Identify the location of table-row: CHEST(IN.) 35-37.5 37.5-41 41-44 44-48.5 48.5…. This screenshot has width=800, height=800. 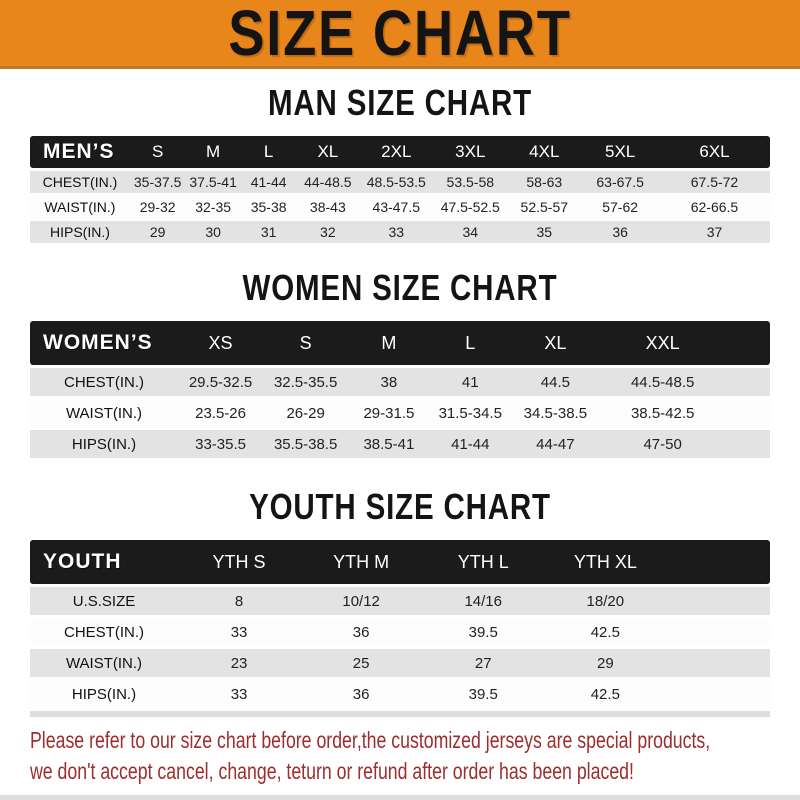
(400, 182).